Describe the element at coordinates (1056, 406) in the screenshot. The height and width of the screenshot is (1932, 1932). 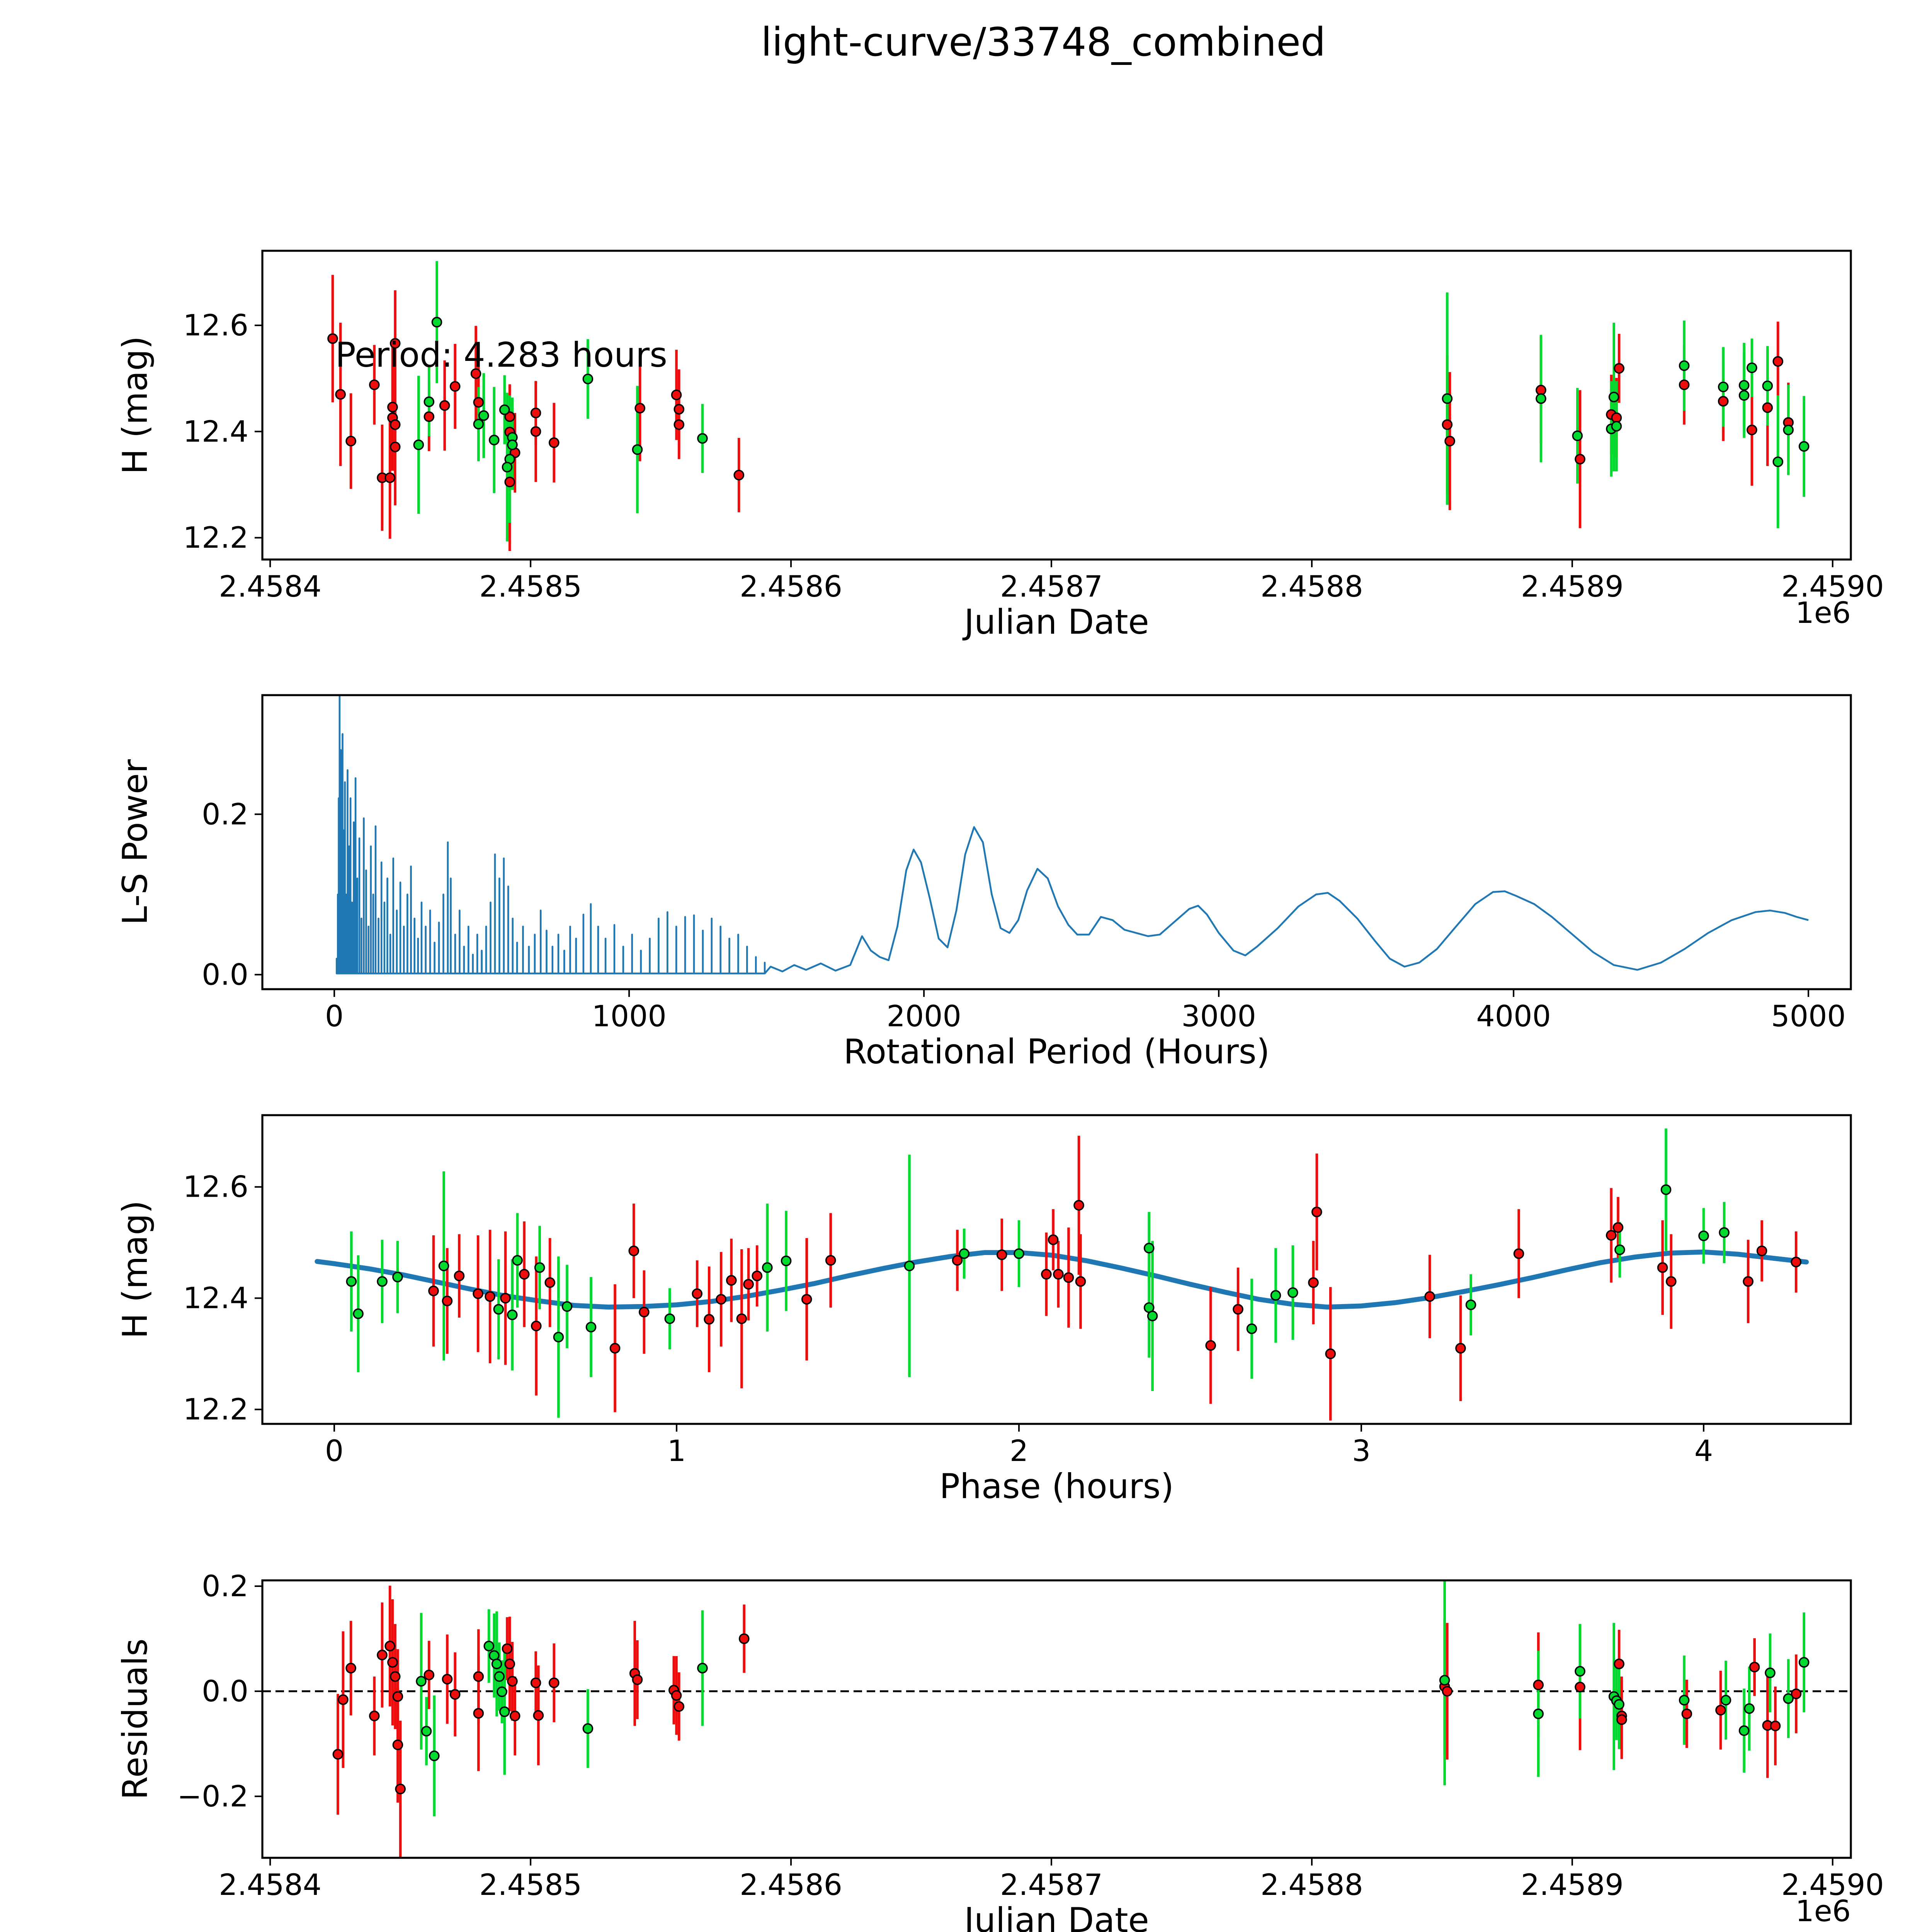
I see `lightcurve-axes-frame` at that location.